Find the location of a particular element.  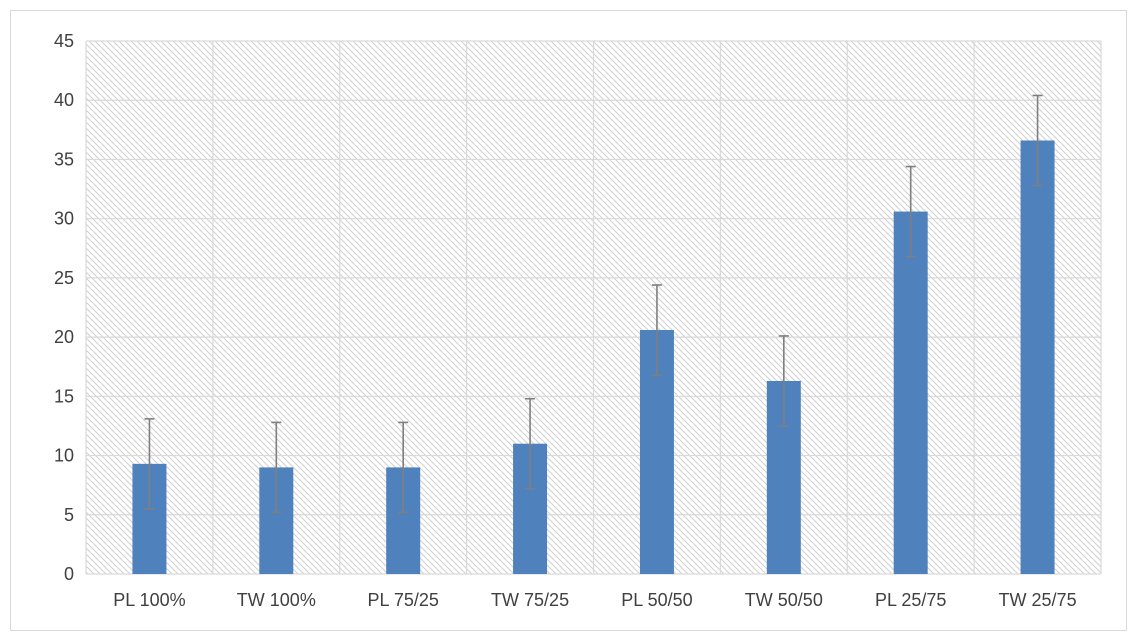

y-tick-label: 45 is located at coordinates (64, 41).